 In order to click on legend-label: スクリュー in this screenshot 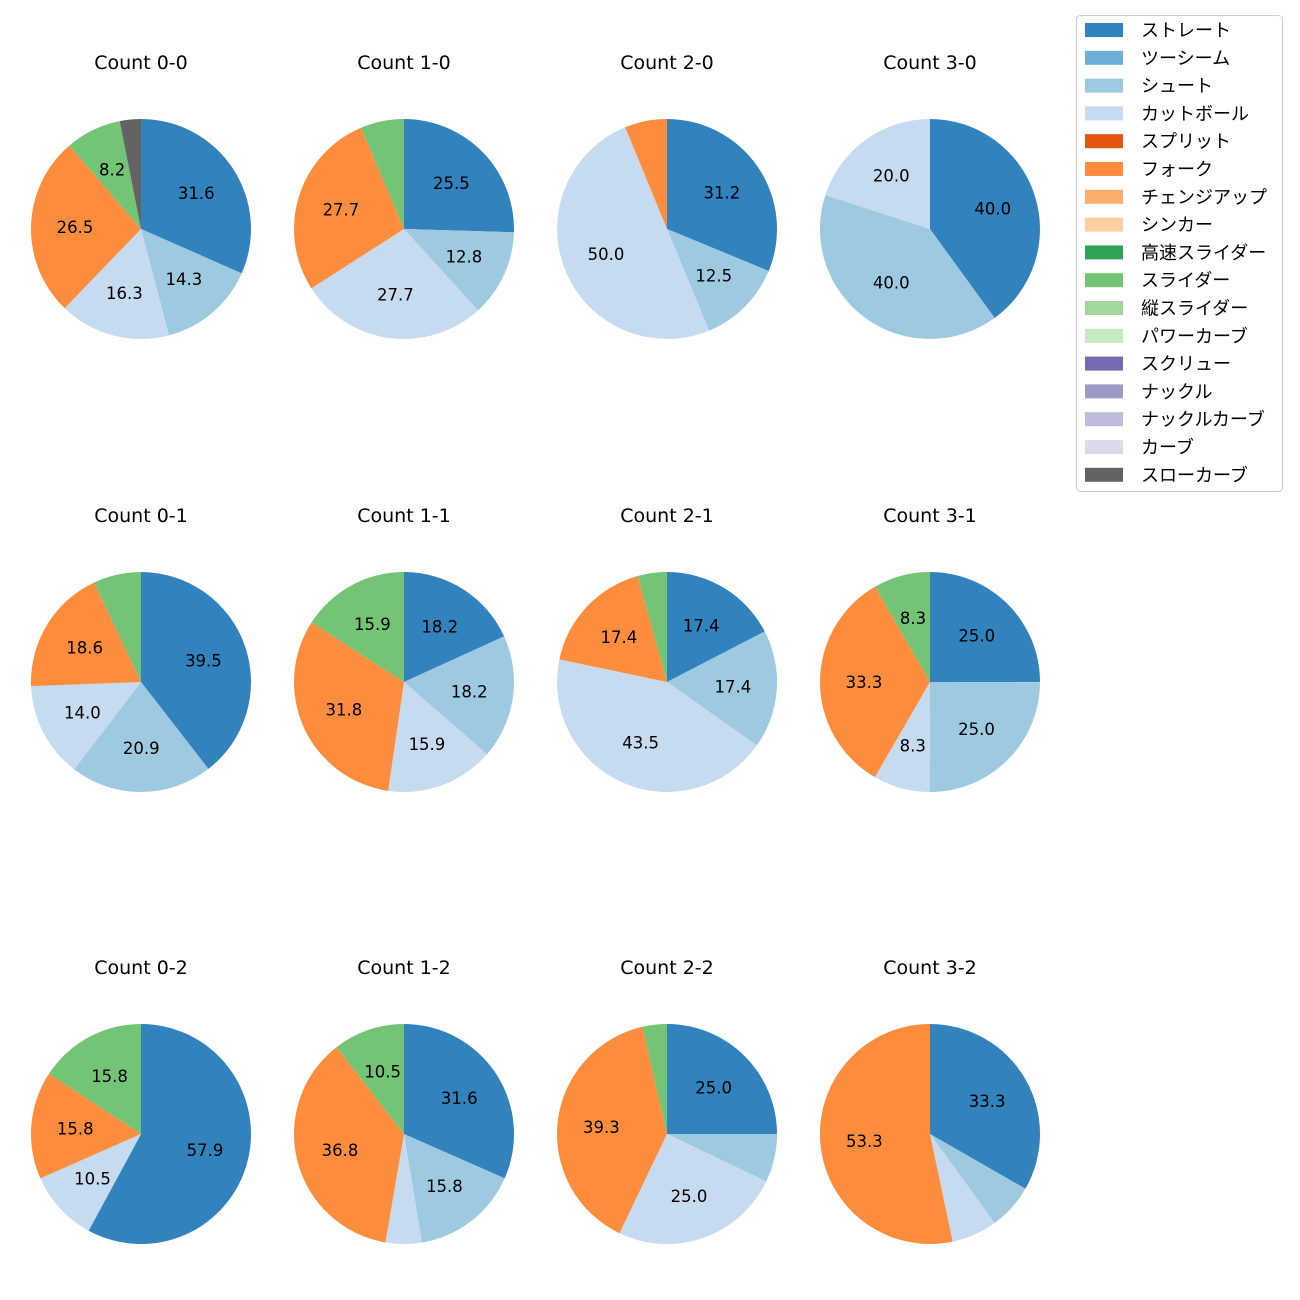, I will do `click(1186, 364)`.